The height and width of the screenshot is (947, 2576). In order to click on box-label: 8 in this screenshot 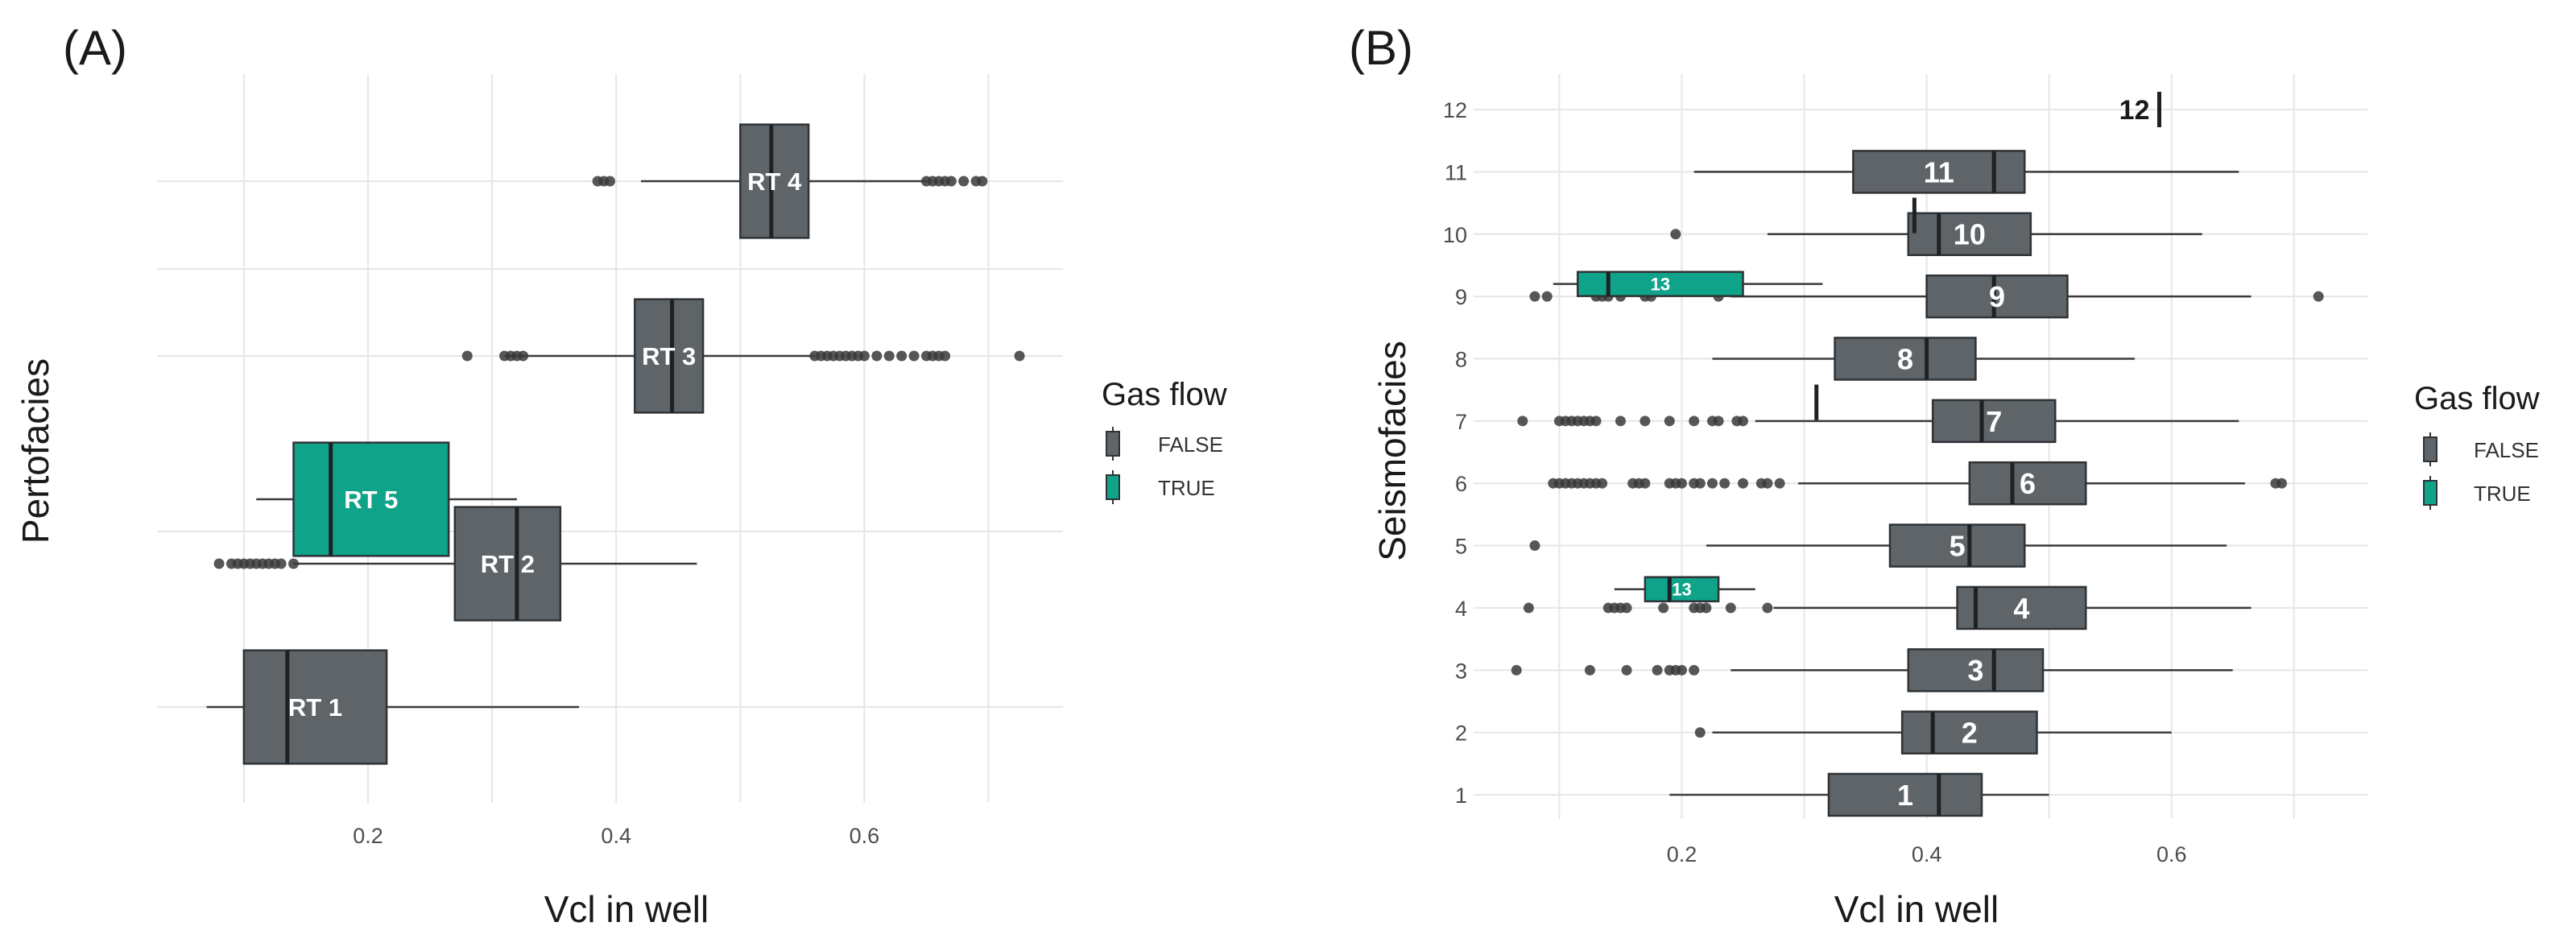, I will do `click(1905, 358)`.